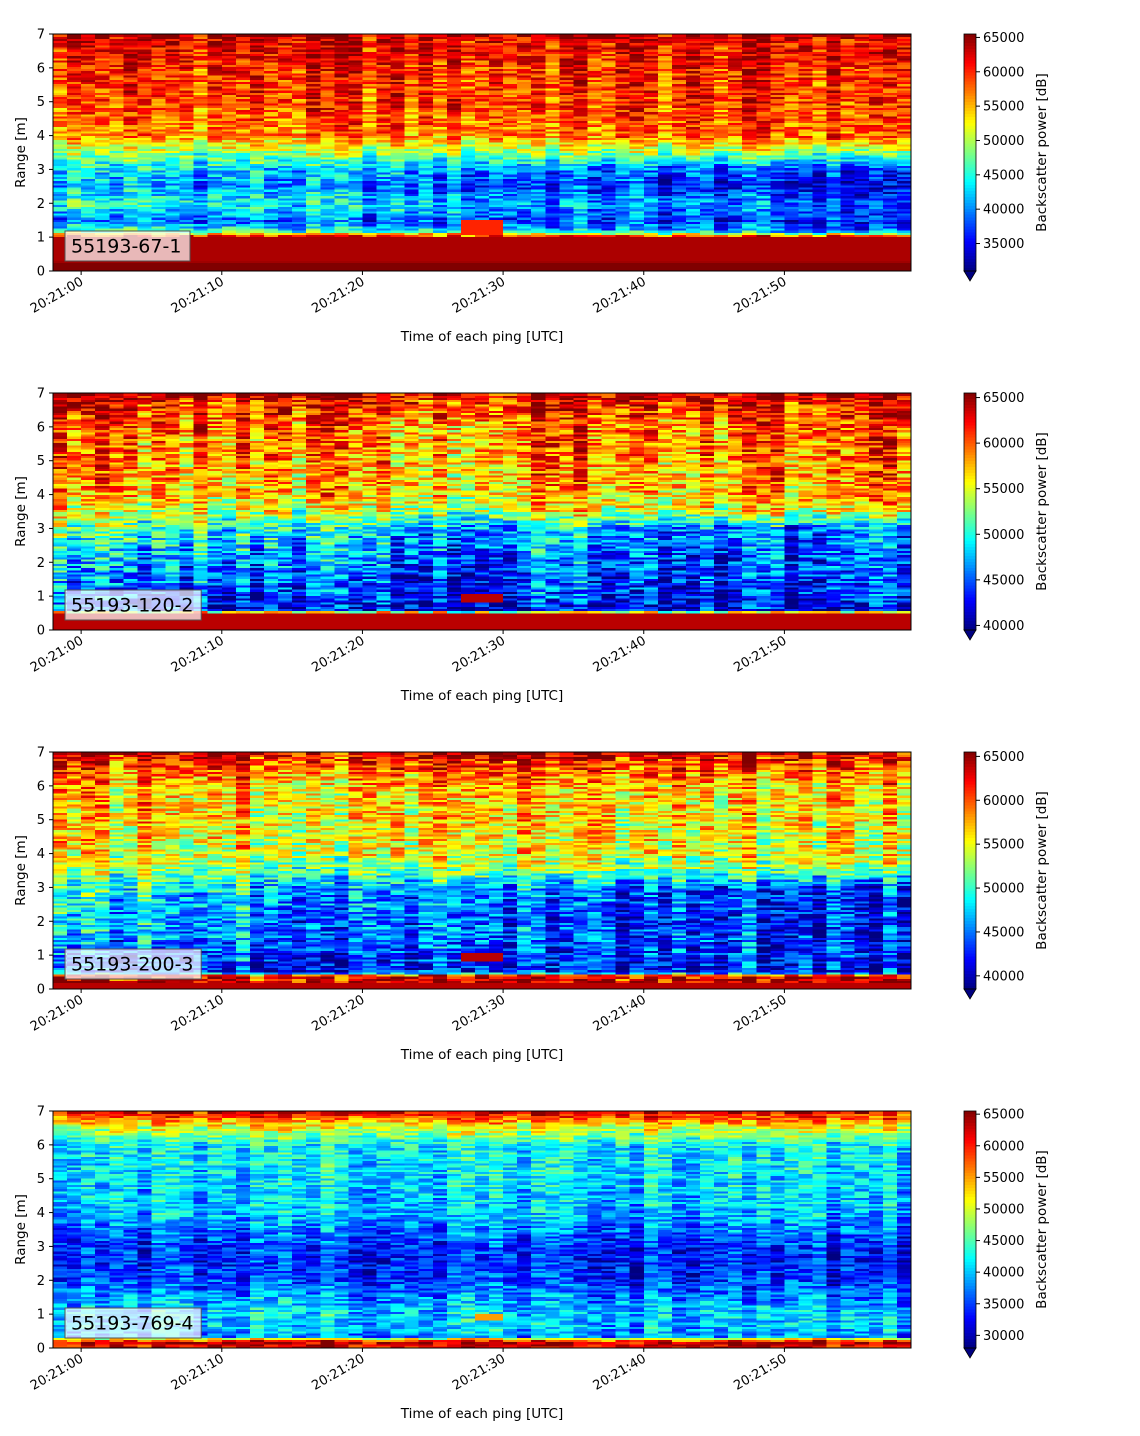 The height and width of the screenshot is (1436, 1140). I want to click on sensor-label: 55193-120-2, so click(133, 605).